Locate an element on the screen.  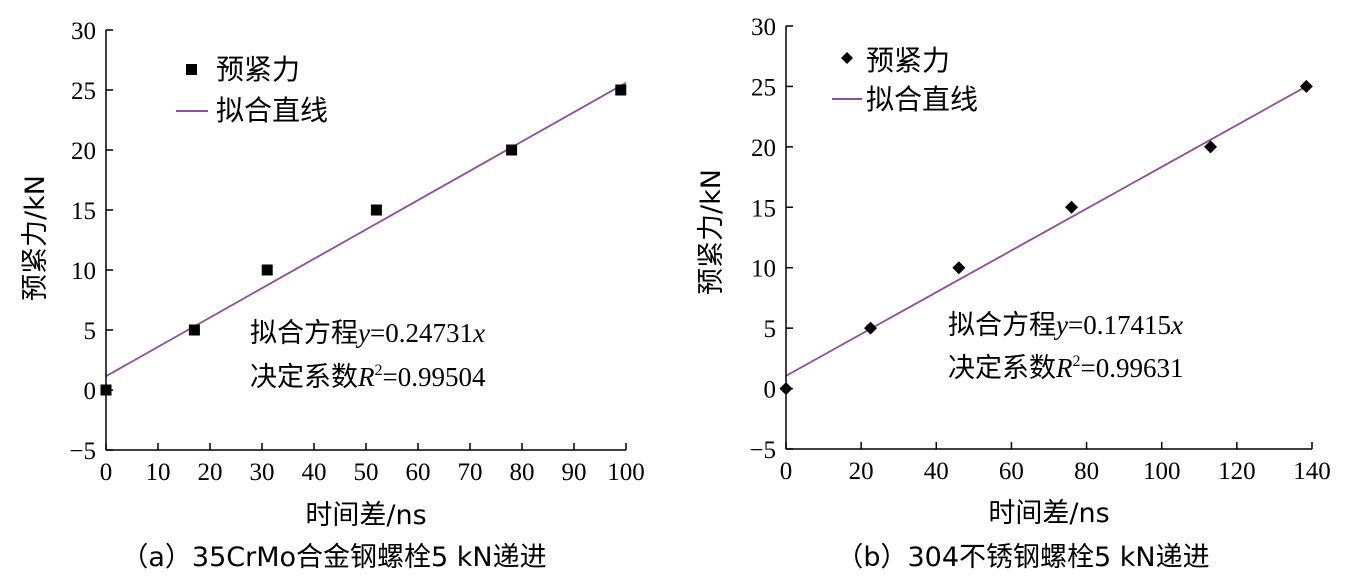
chart-b-eq-mid: =0.17415 is located at coordinates (1119, 325).